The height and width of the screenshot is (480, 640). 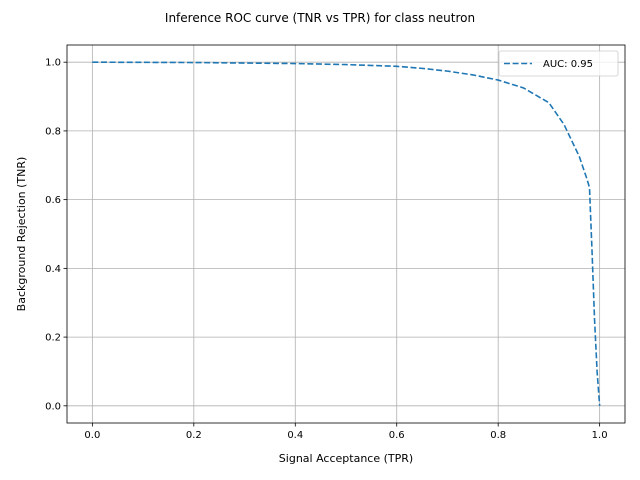 What do you see at coordinates (397, 435) in the screenshot?
I see `x-tick-label: 0.6` at bounding box center [397, 435].